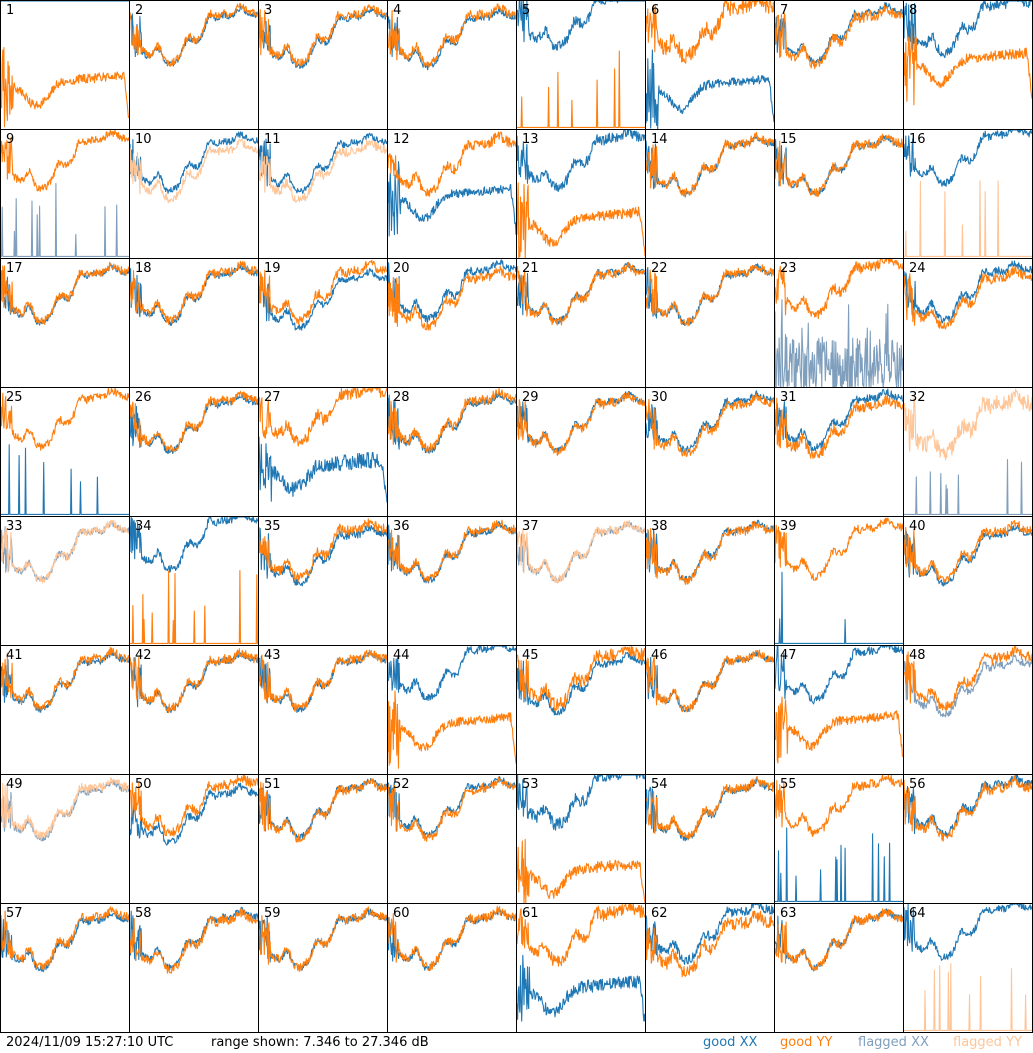 The image size is (1033, 1053). I want to click on antenna-panel-38: 38, so click(710, 581).